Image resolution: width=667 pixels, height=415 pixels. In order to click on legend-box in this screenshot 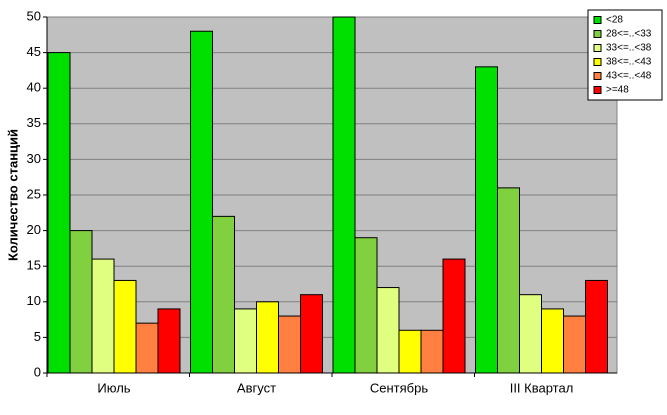, I will do `click(625, 55)`.